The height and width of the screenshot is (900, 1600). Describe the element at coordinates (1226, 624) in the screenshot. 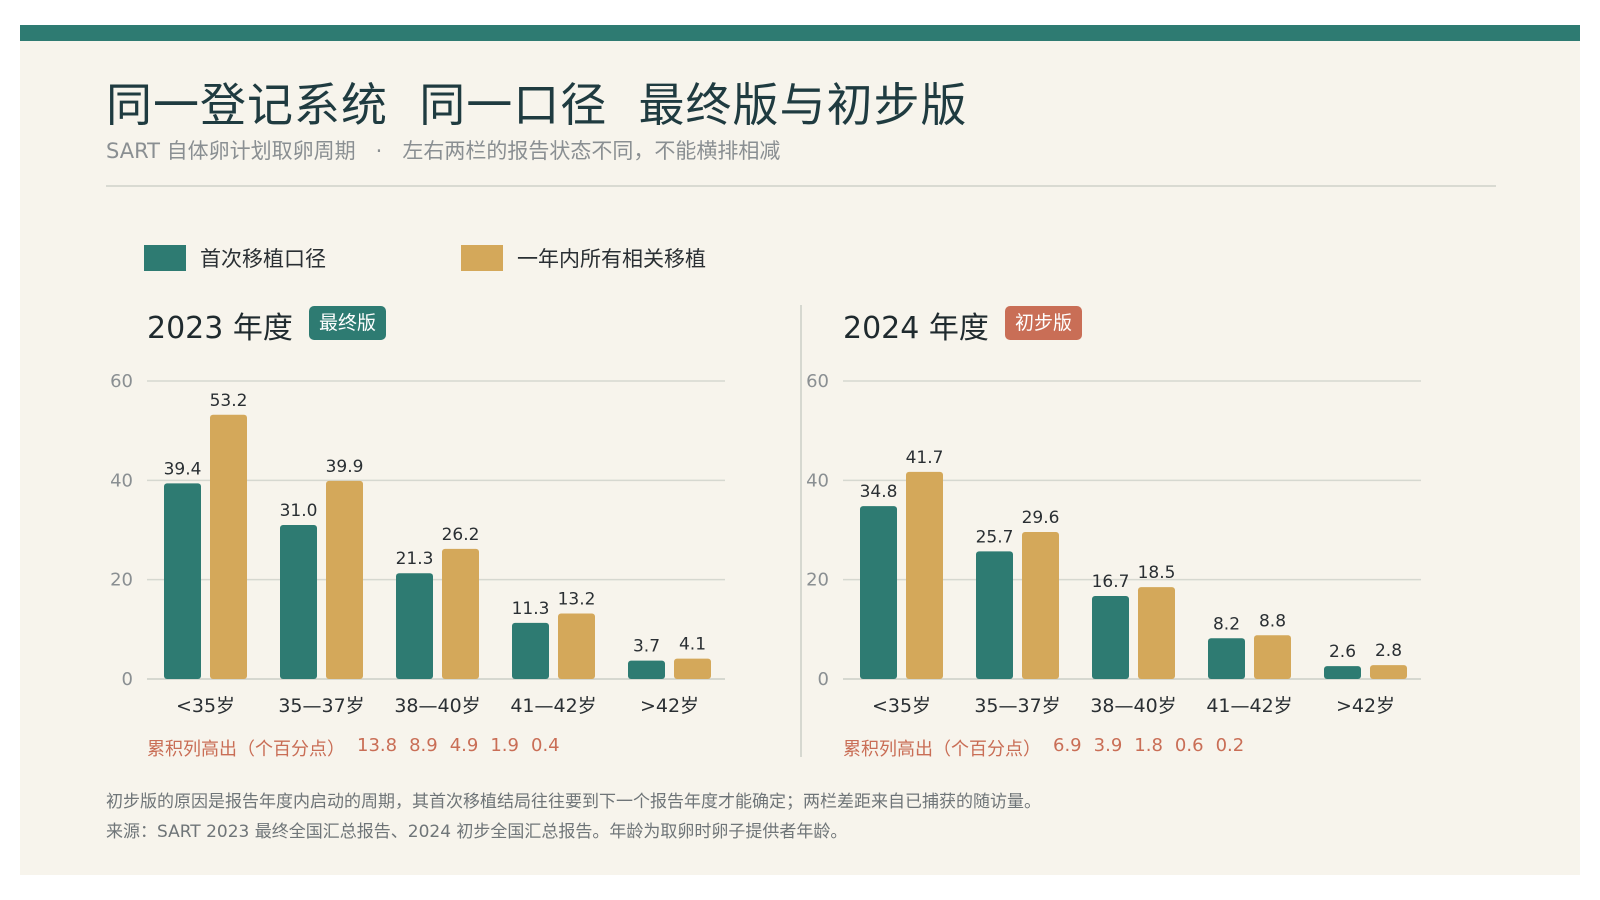

I see `data-label: 8.2` at that location.